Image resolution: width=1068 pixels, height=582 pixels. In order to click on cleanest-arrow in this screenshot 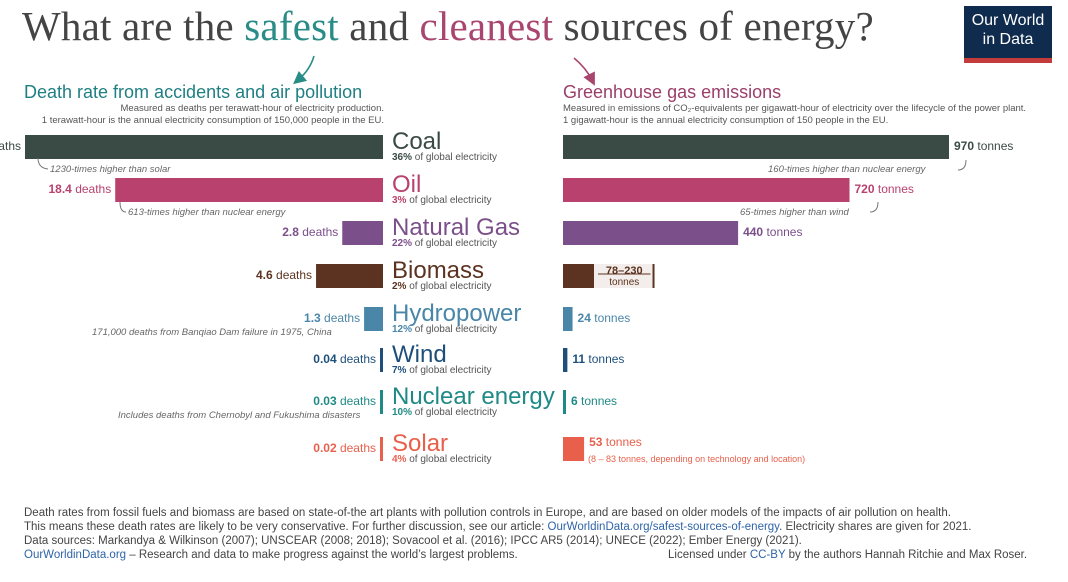, I will do `click(584, 71)`.